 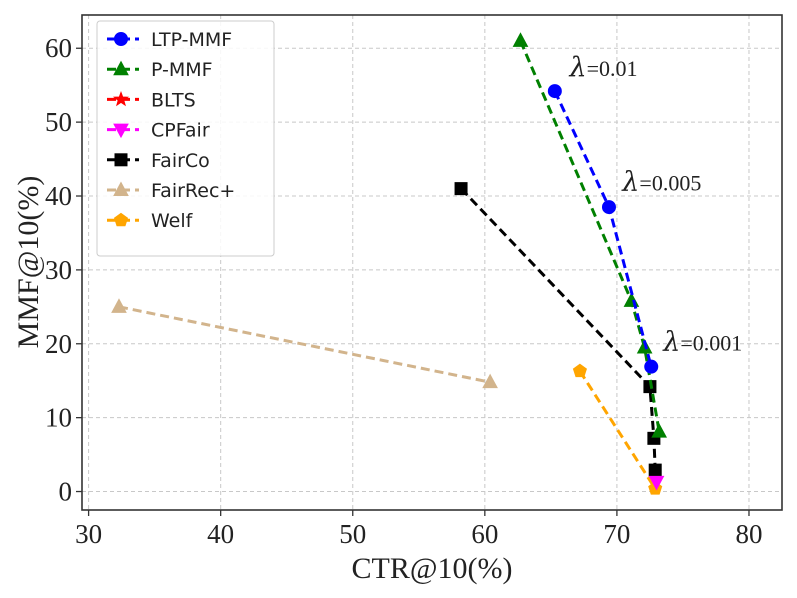 I want to click on lambda-value: =0.005, so click(x=670, y=182).